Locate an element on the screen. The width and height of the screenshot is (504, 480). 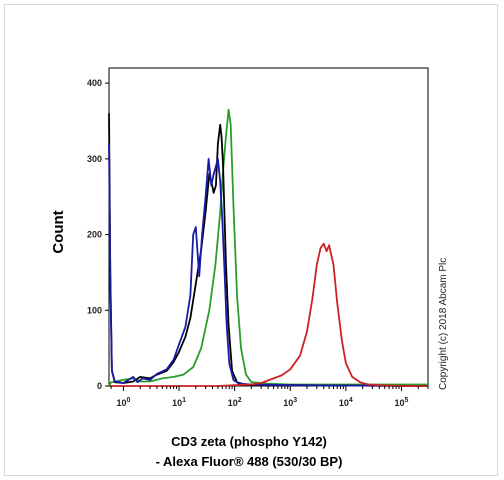
y-tick-label: 200 is located at coordinates (94, 235).